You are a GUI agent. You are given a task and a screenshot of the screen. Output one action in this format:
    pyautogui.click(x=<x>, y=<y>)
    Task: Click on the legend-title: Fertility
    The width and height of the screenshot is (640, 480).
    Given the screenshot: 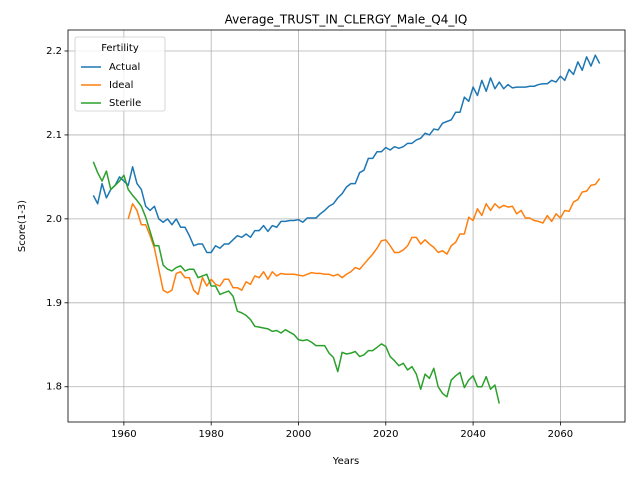 What is the action you would take?
    pyautogui.click(x=120, y=48)
    